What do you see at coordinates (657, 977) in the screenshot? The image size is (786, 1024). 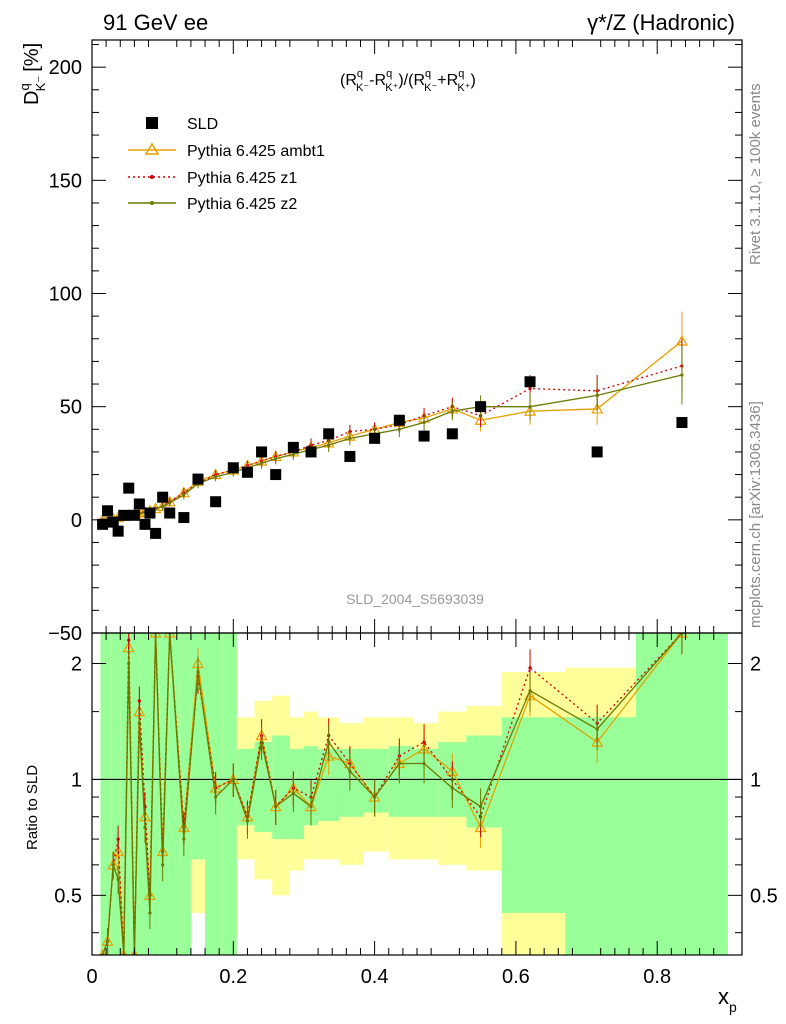 I see `xtick-label: 0.8` at bounding box center [657, 977].